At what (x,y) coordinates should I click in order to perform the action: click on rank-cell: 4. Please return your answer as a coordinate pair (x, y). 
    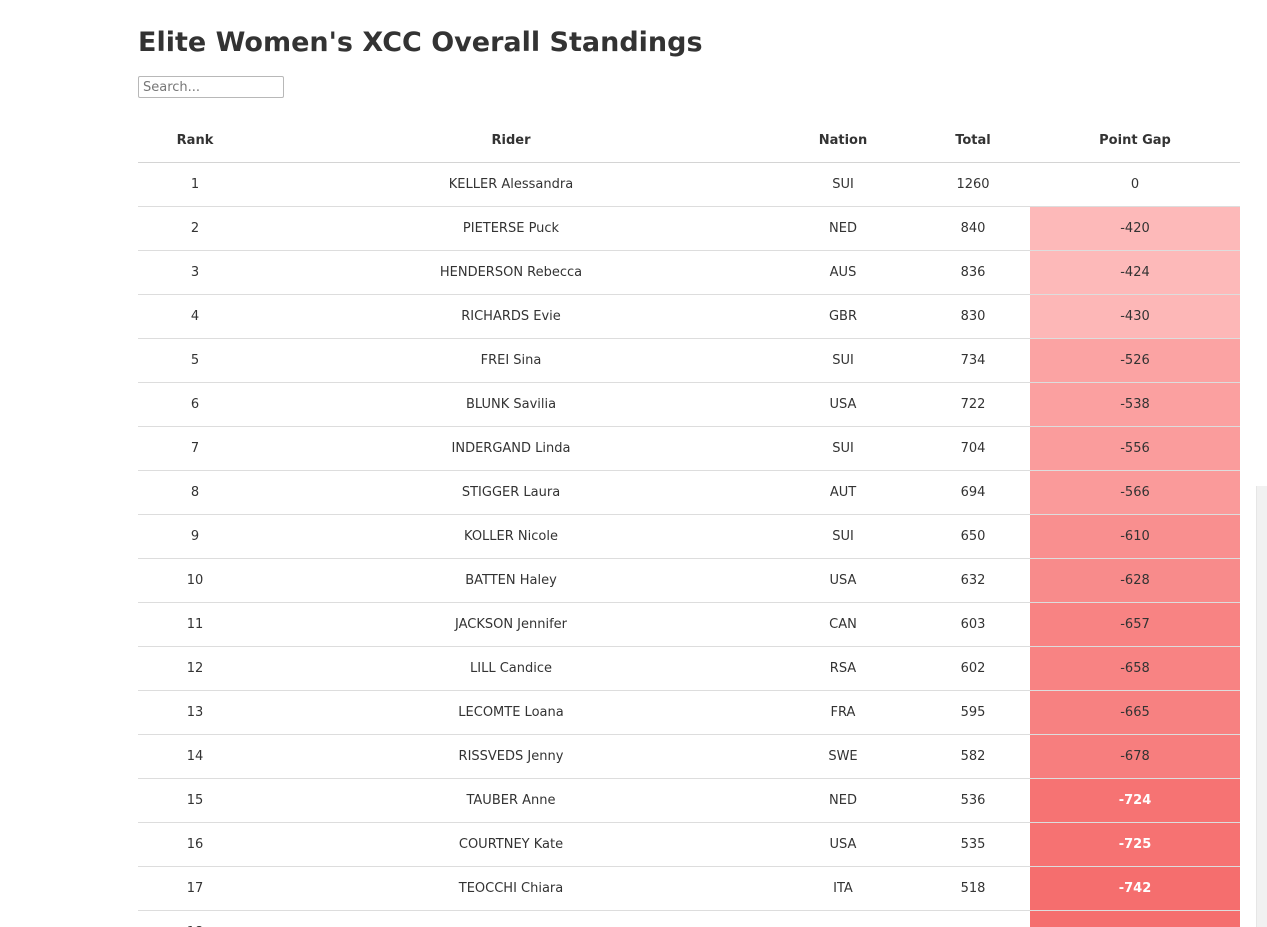
    Looking at the image, I should click on (195, 316).